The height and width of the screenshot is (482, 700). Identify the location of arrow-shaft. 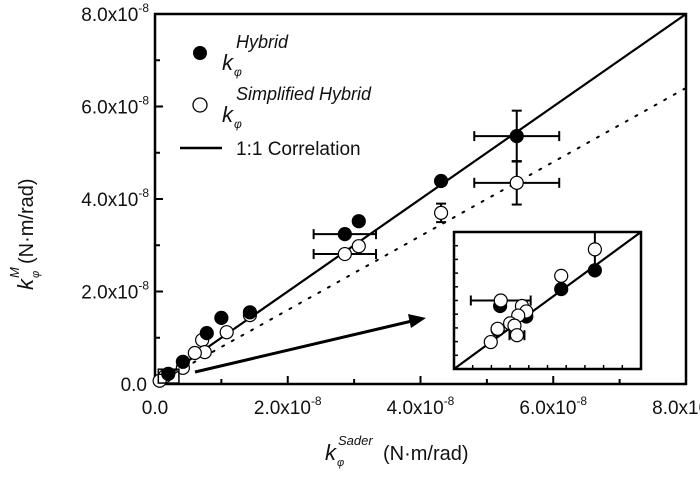
(303, 346).